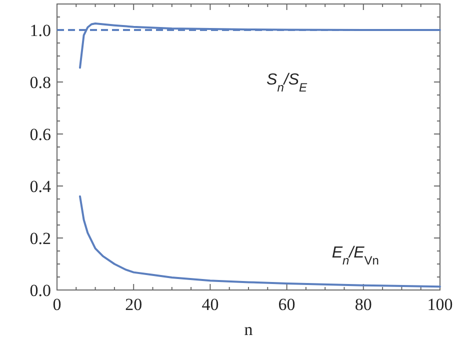 The height and width of the screenshot is (343, 455). Describe the element at coordinates (40, 238) in the screenshot. I see `y-tick-label: 0.2` at that location.